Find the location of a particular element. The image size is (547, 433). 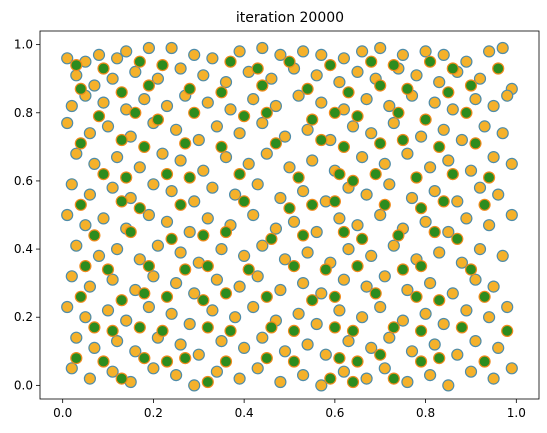

x-tick-label: 1.0 is located at coordinates (516, 413).